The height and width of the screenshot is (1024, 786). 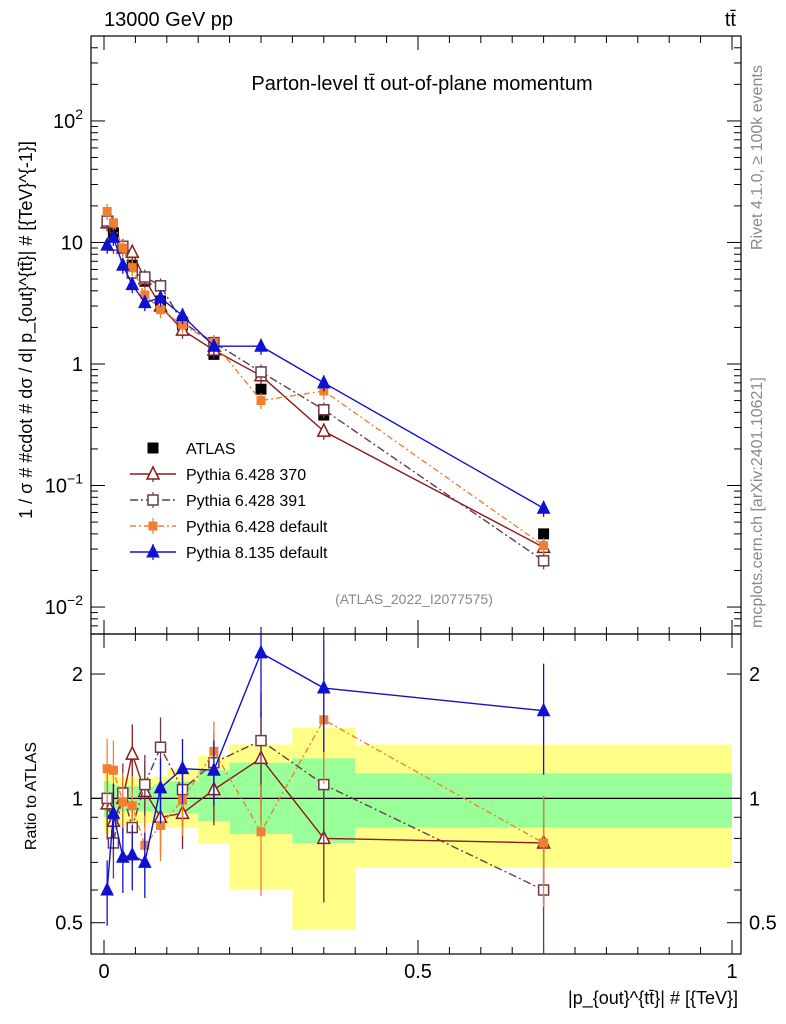 I want to click on y-tick-label: 10, so click(x=72, y=243).